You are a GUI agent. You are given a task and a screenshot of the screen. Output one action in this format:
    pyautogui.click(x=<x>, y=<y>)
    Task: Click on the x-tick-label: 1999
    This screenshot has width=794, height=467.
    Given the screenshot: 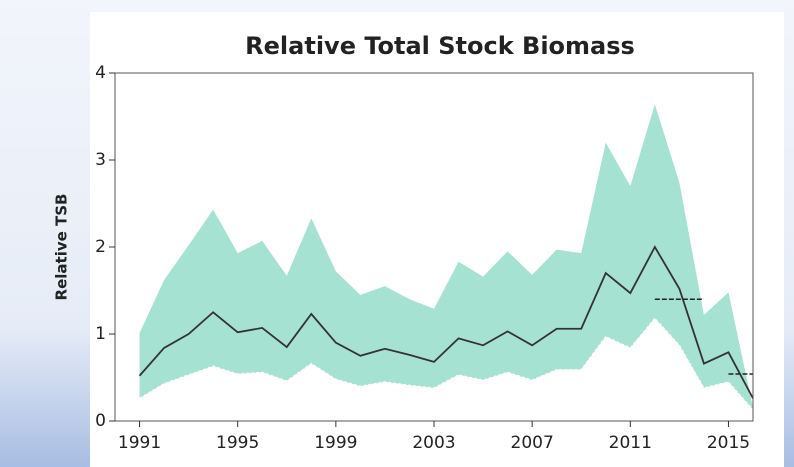 What is the action you would take?
    pyautogui.click(x=335, y=443)
    